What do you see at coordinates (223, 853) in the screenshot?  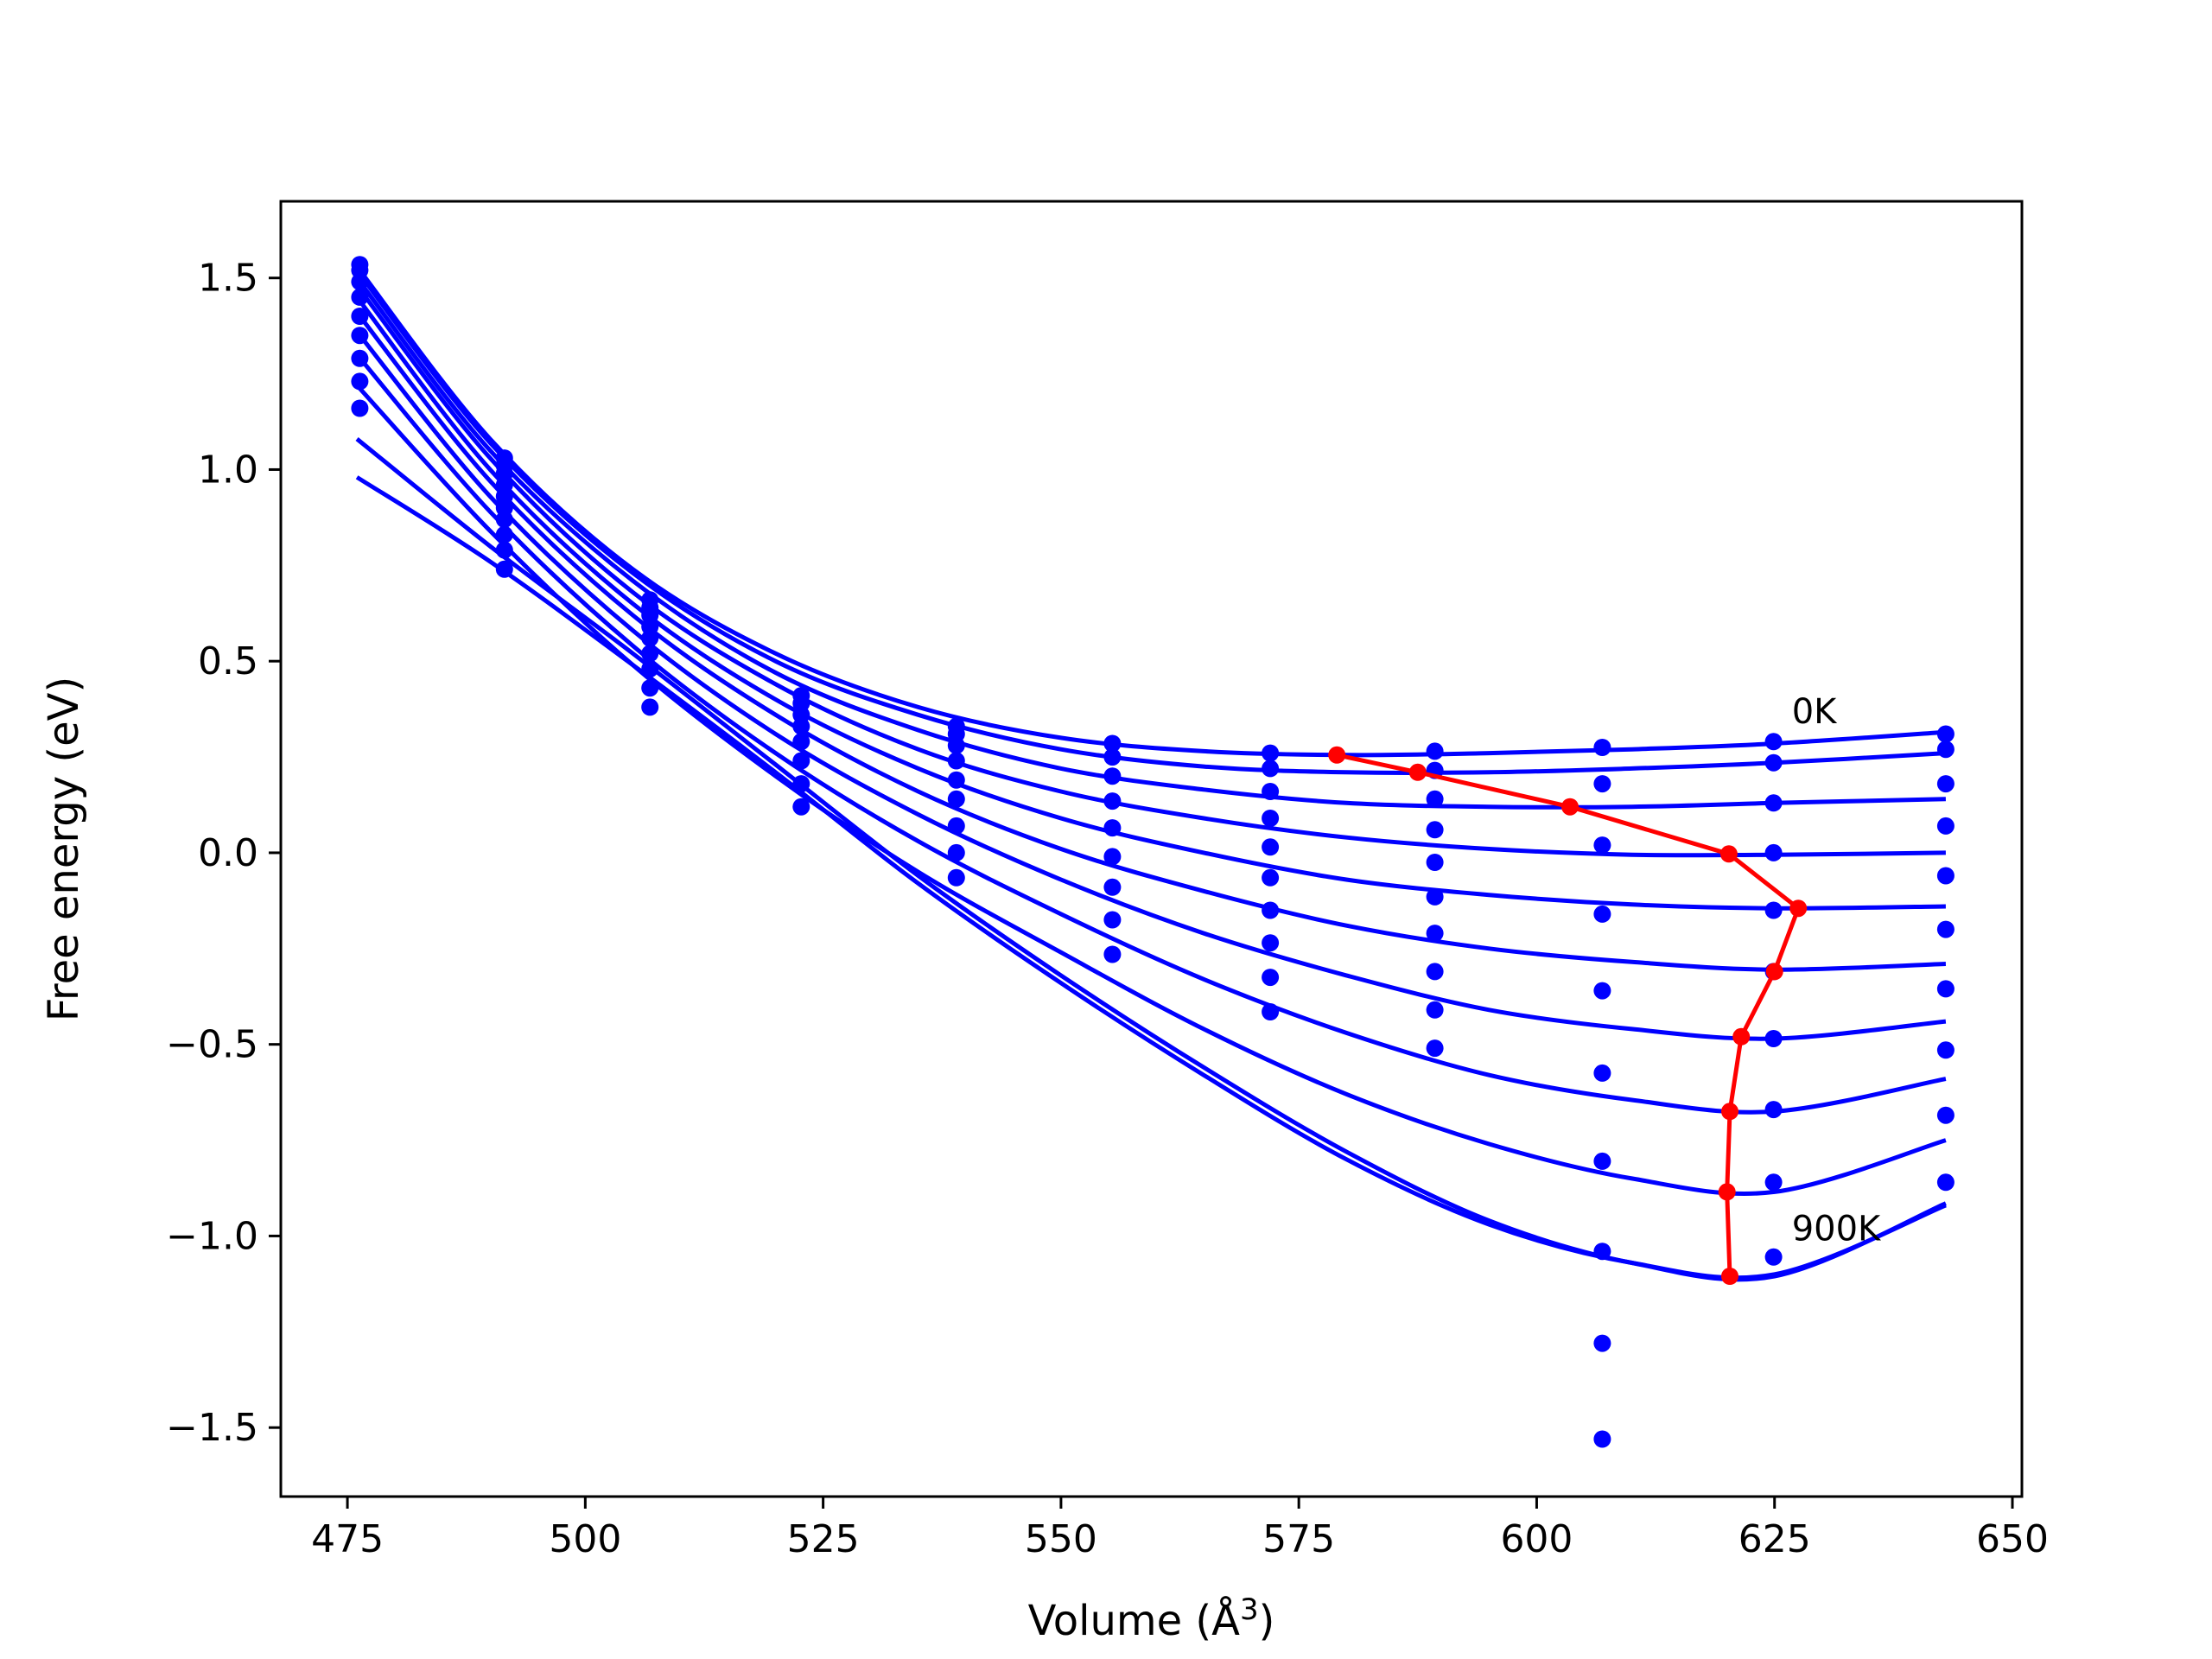 I see `y-axis-ticks: 1.5 1.0 0.5 0.0 −0.5 −1.0 −1.5` at bounding box center [223, 853].